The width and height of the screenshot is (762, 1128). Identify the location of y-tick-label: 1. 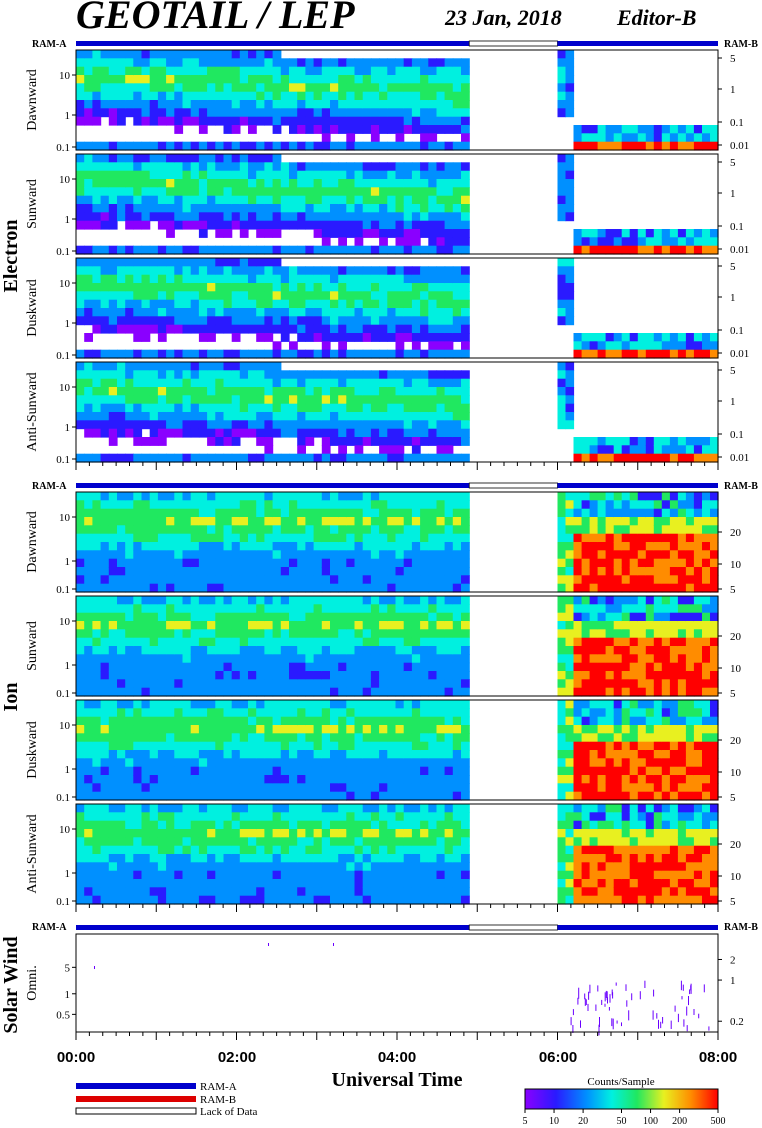
(68, 562).